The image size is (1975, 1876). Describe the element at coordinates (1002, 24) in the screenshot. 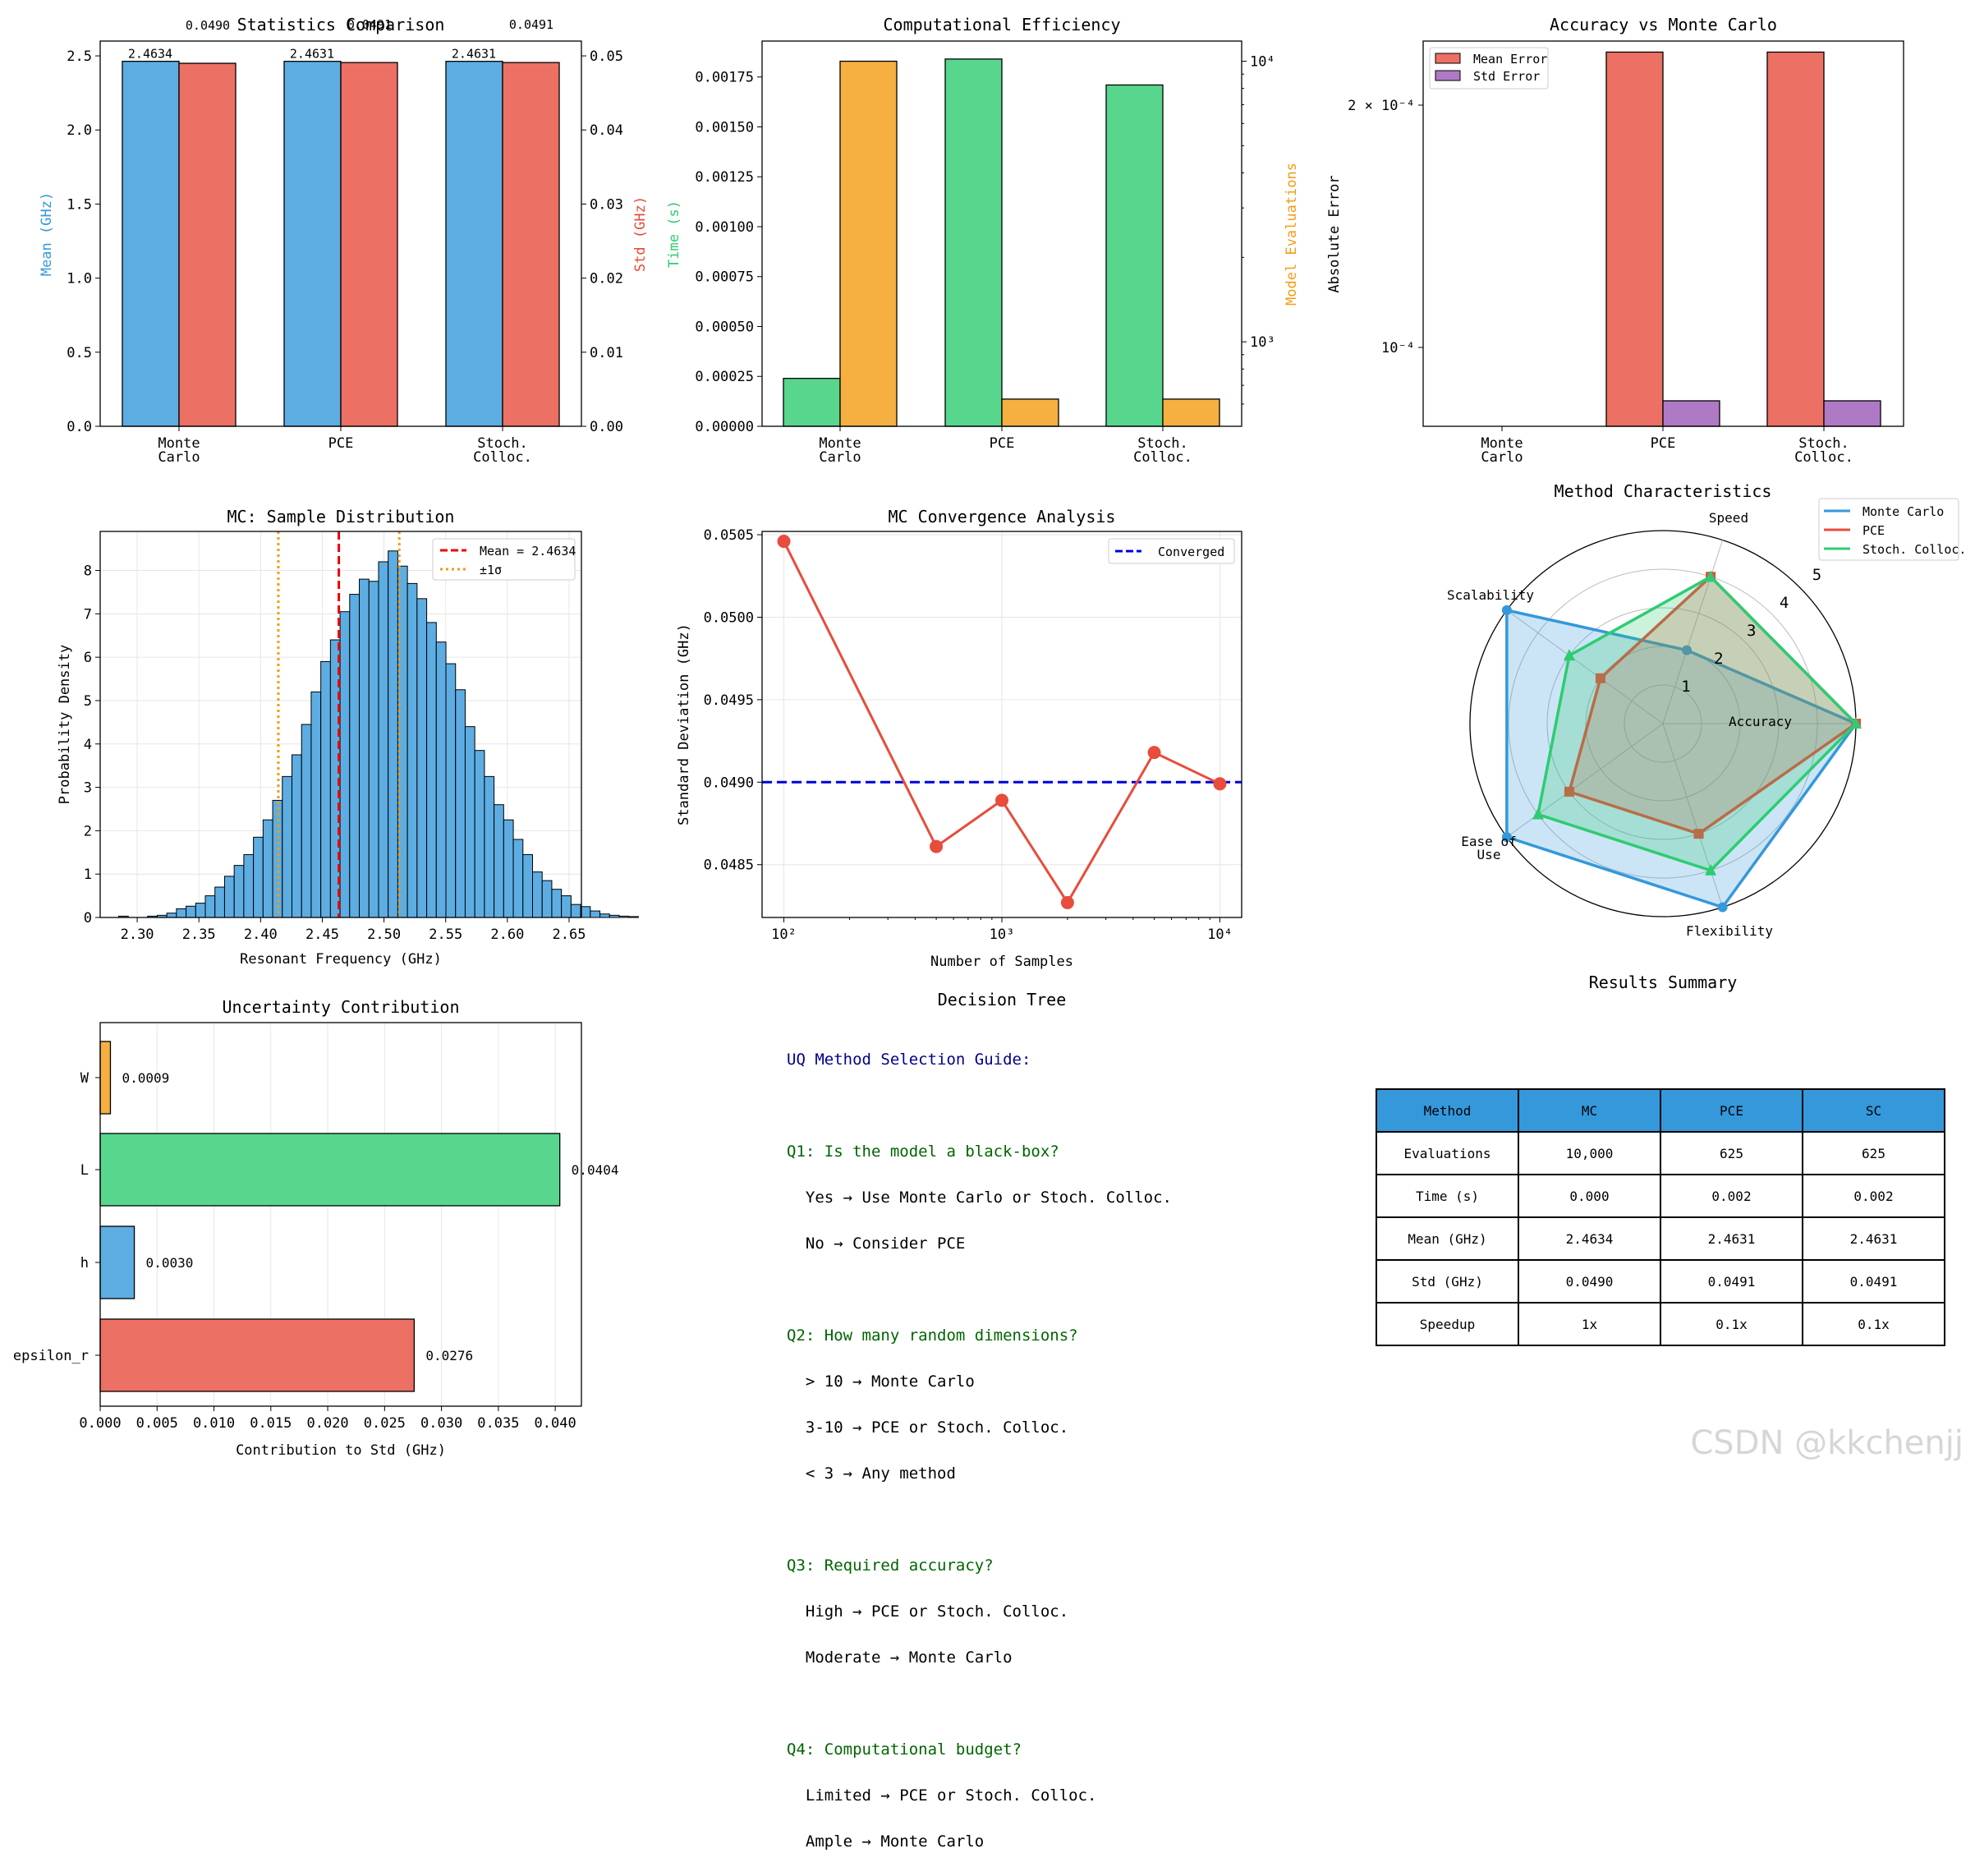

I see `chart-title: Computational Efficiency` at that location.